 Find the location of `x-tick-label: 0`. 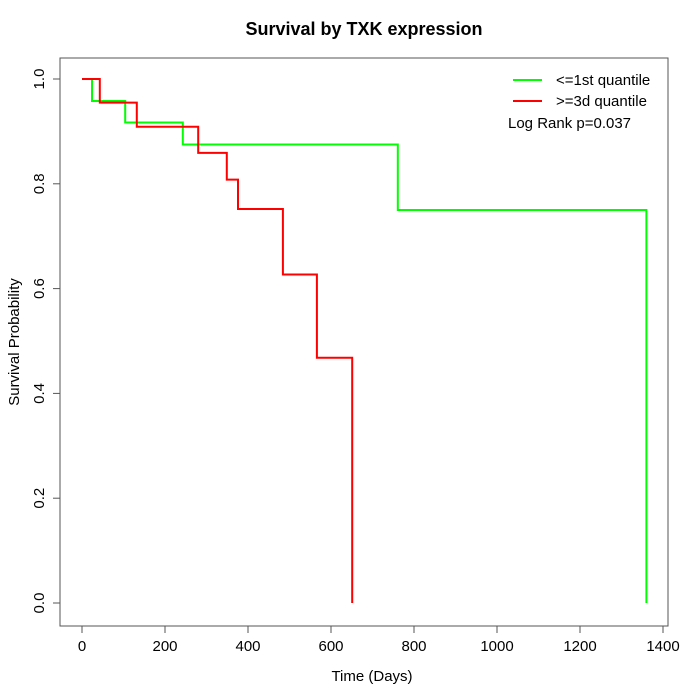

x-tick-label: 0 is located at coordinates (82, 646).